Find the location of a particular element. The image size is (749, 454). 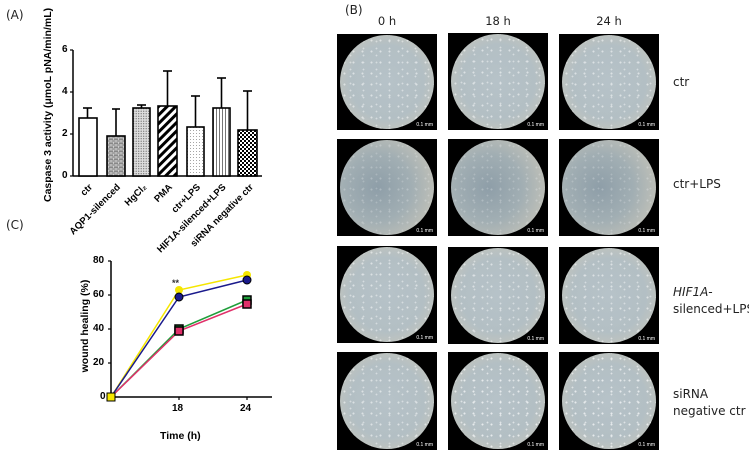

column-header: 18 h is located at coordinates (498, 21).